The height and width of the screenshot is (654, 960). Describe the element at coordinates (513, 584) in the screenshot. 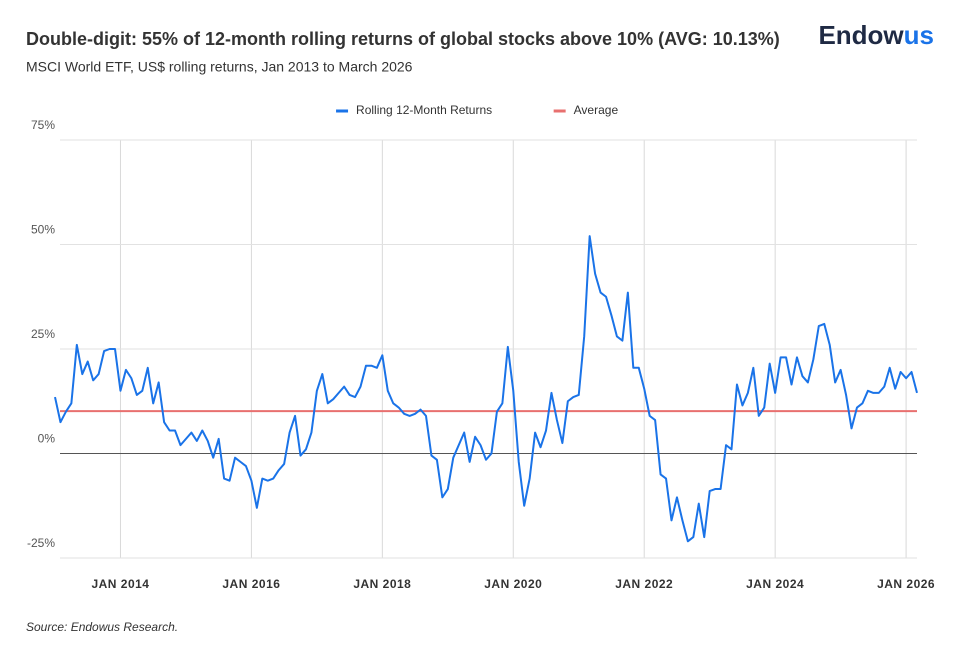

I see `x-tick-label: JAN 2020` at that location.